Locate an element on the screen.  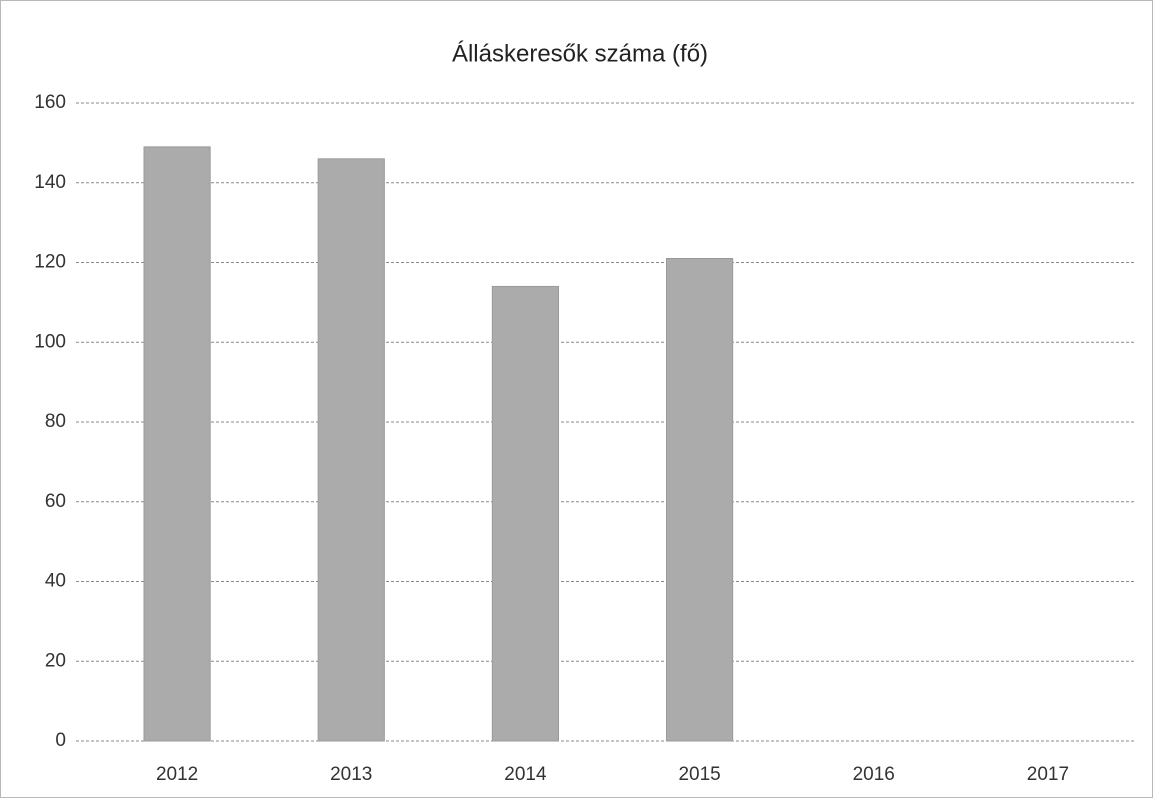
chart-title: Álláskeresők száma (fő) is located at coordinates (580, 53).